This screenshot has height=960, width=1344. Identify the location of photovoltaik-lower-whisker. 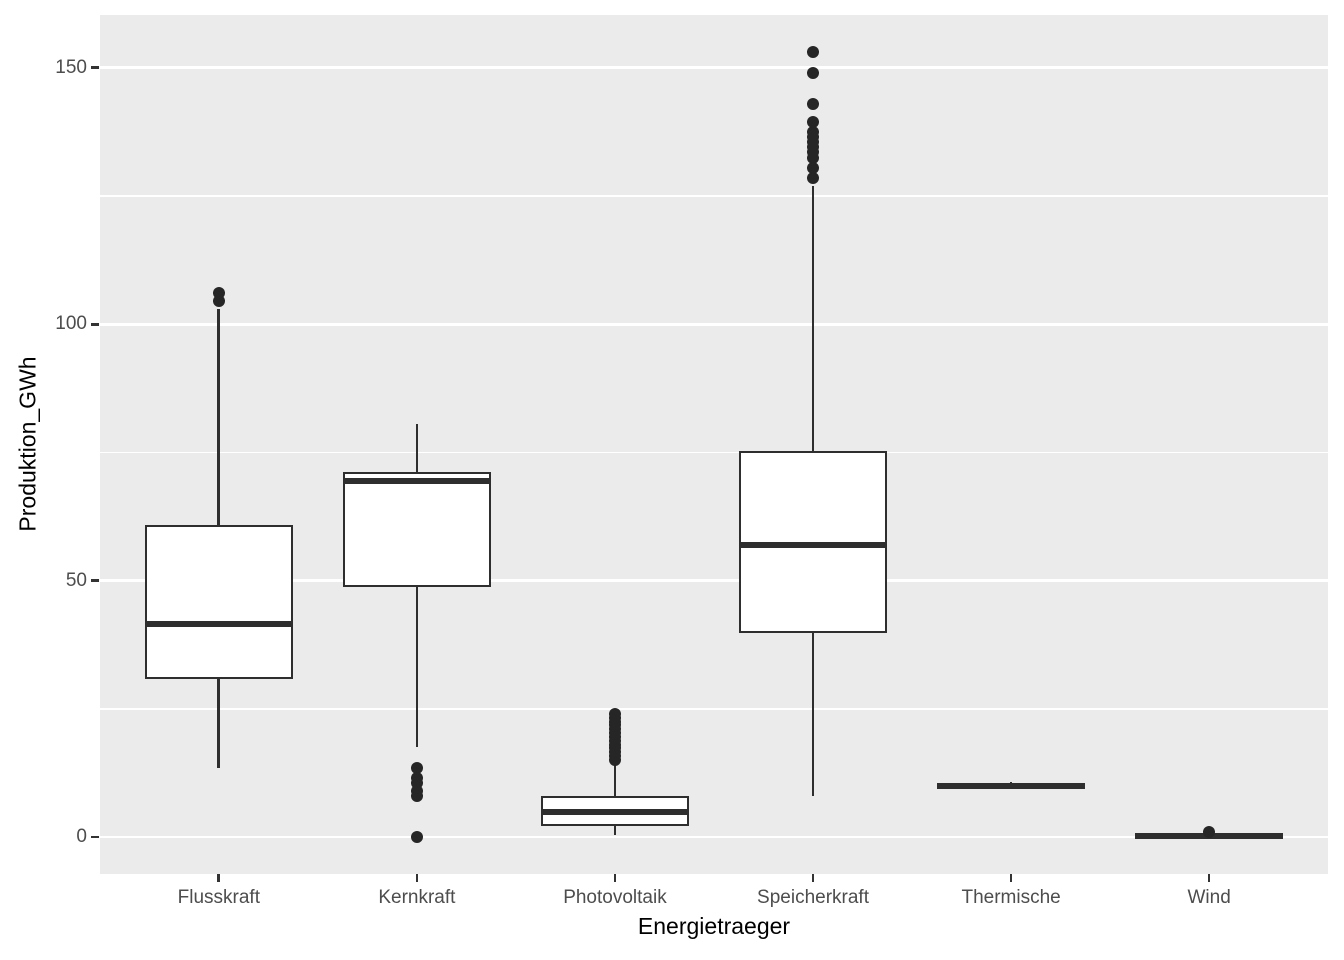
(615, 829).